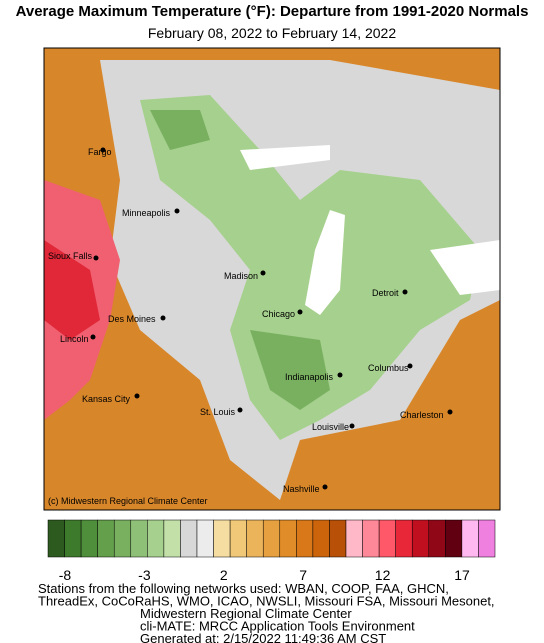 The width and height of the screenshot is (544, 643). Describe the element at coordinates (132, 319) in the screenshot. I see `city-label: Des Moines` at that location.